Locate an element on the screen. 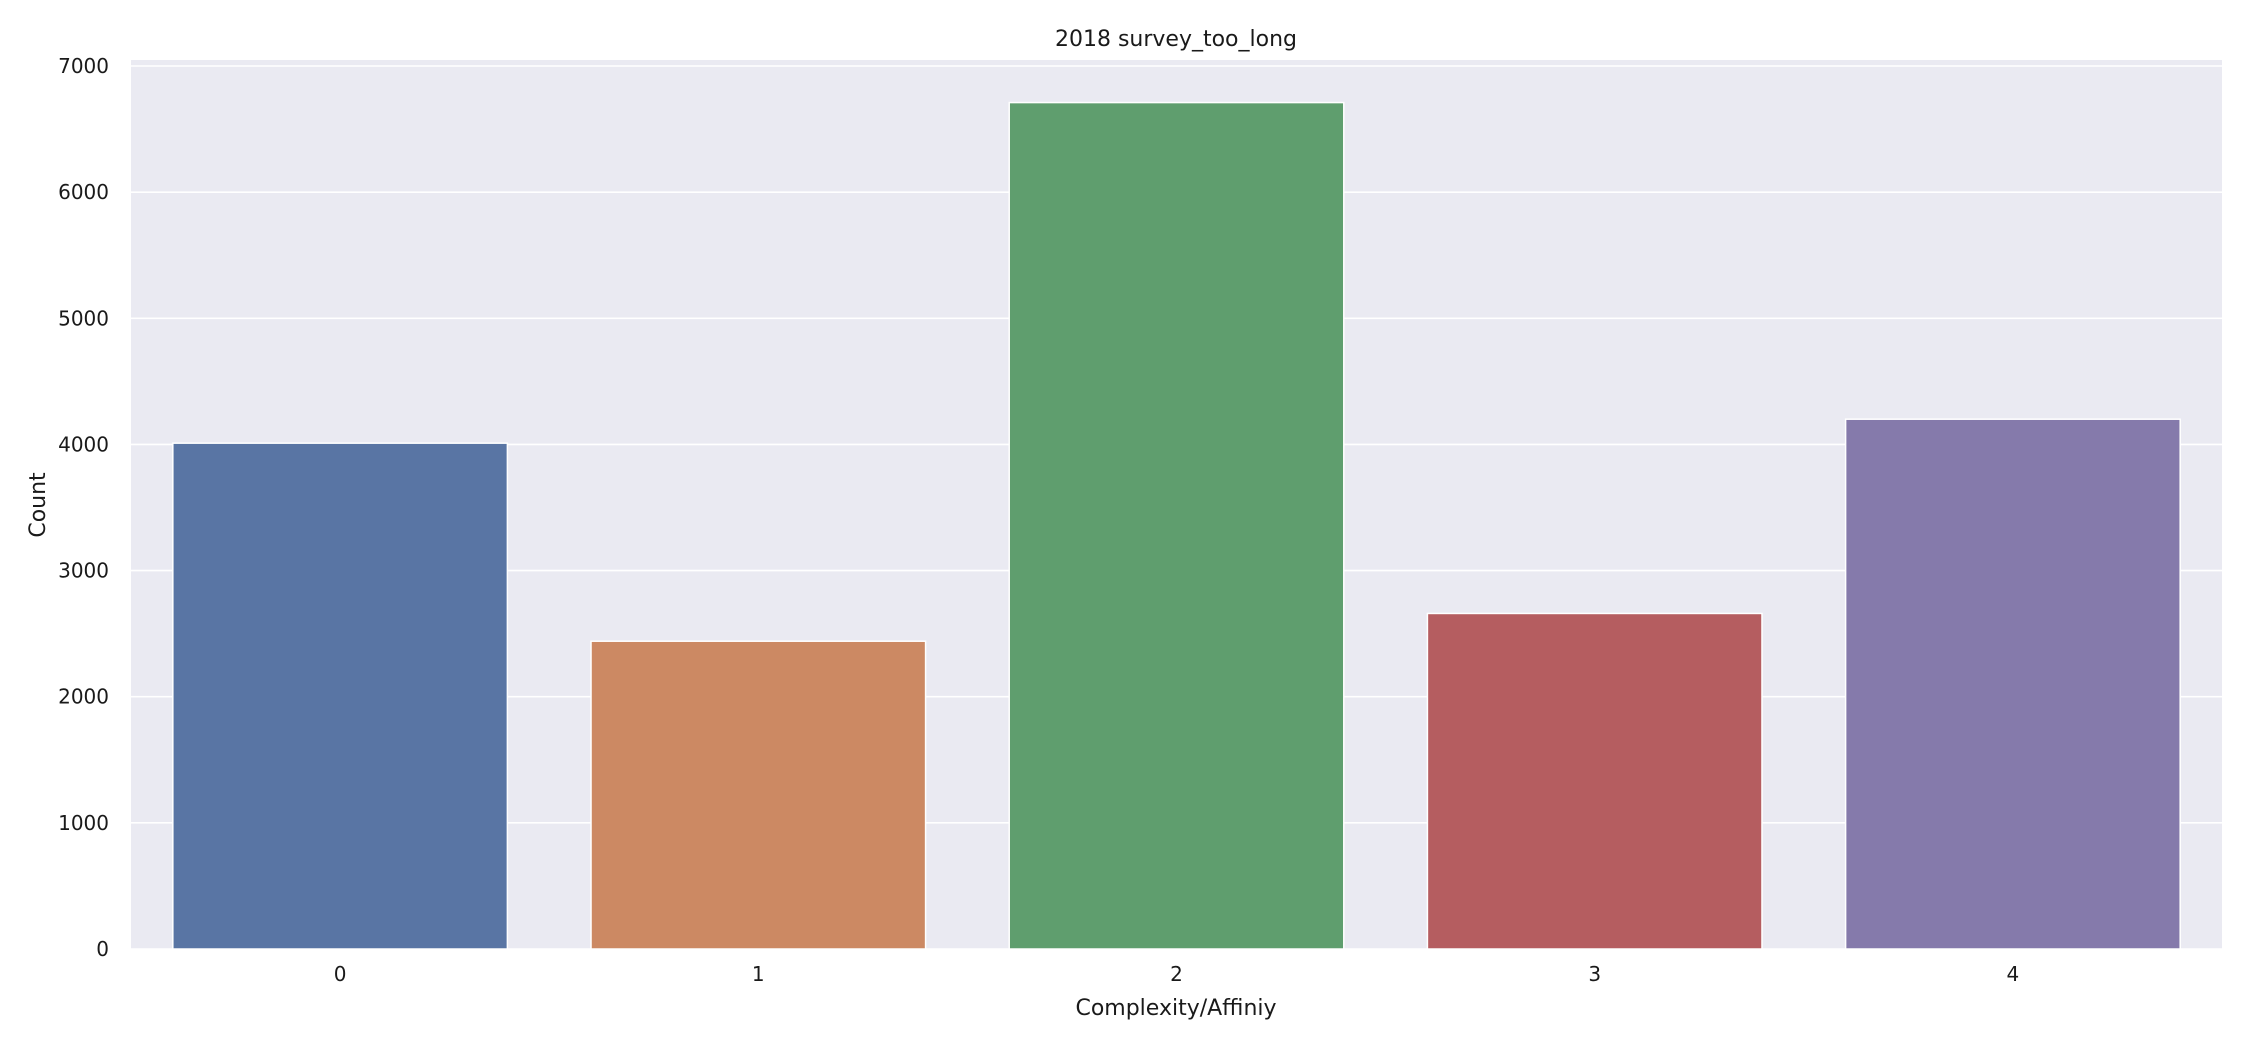 The width and height of the screenshot is (2250, 1054). x-axis-title: Complexity/Affiniy is located at coordinates (1175, 1008).